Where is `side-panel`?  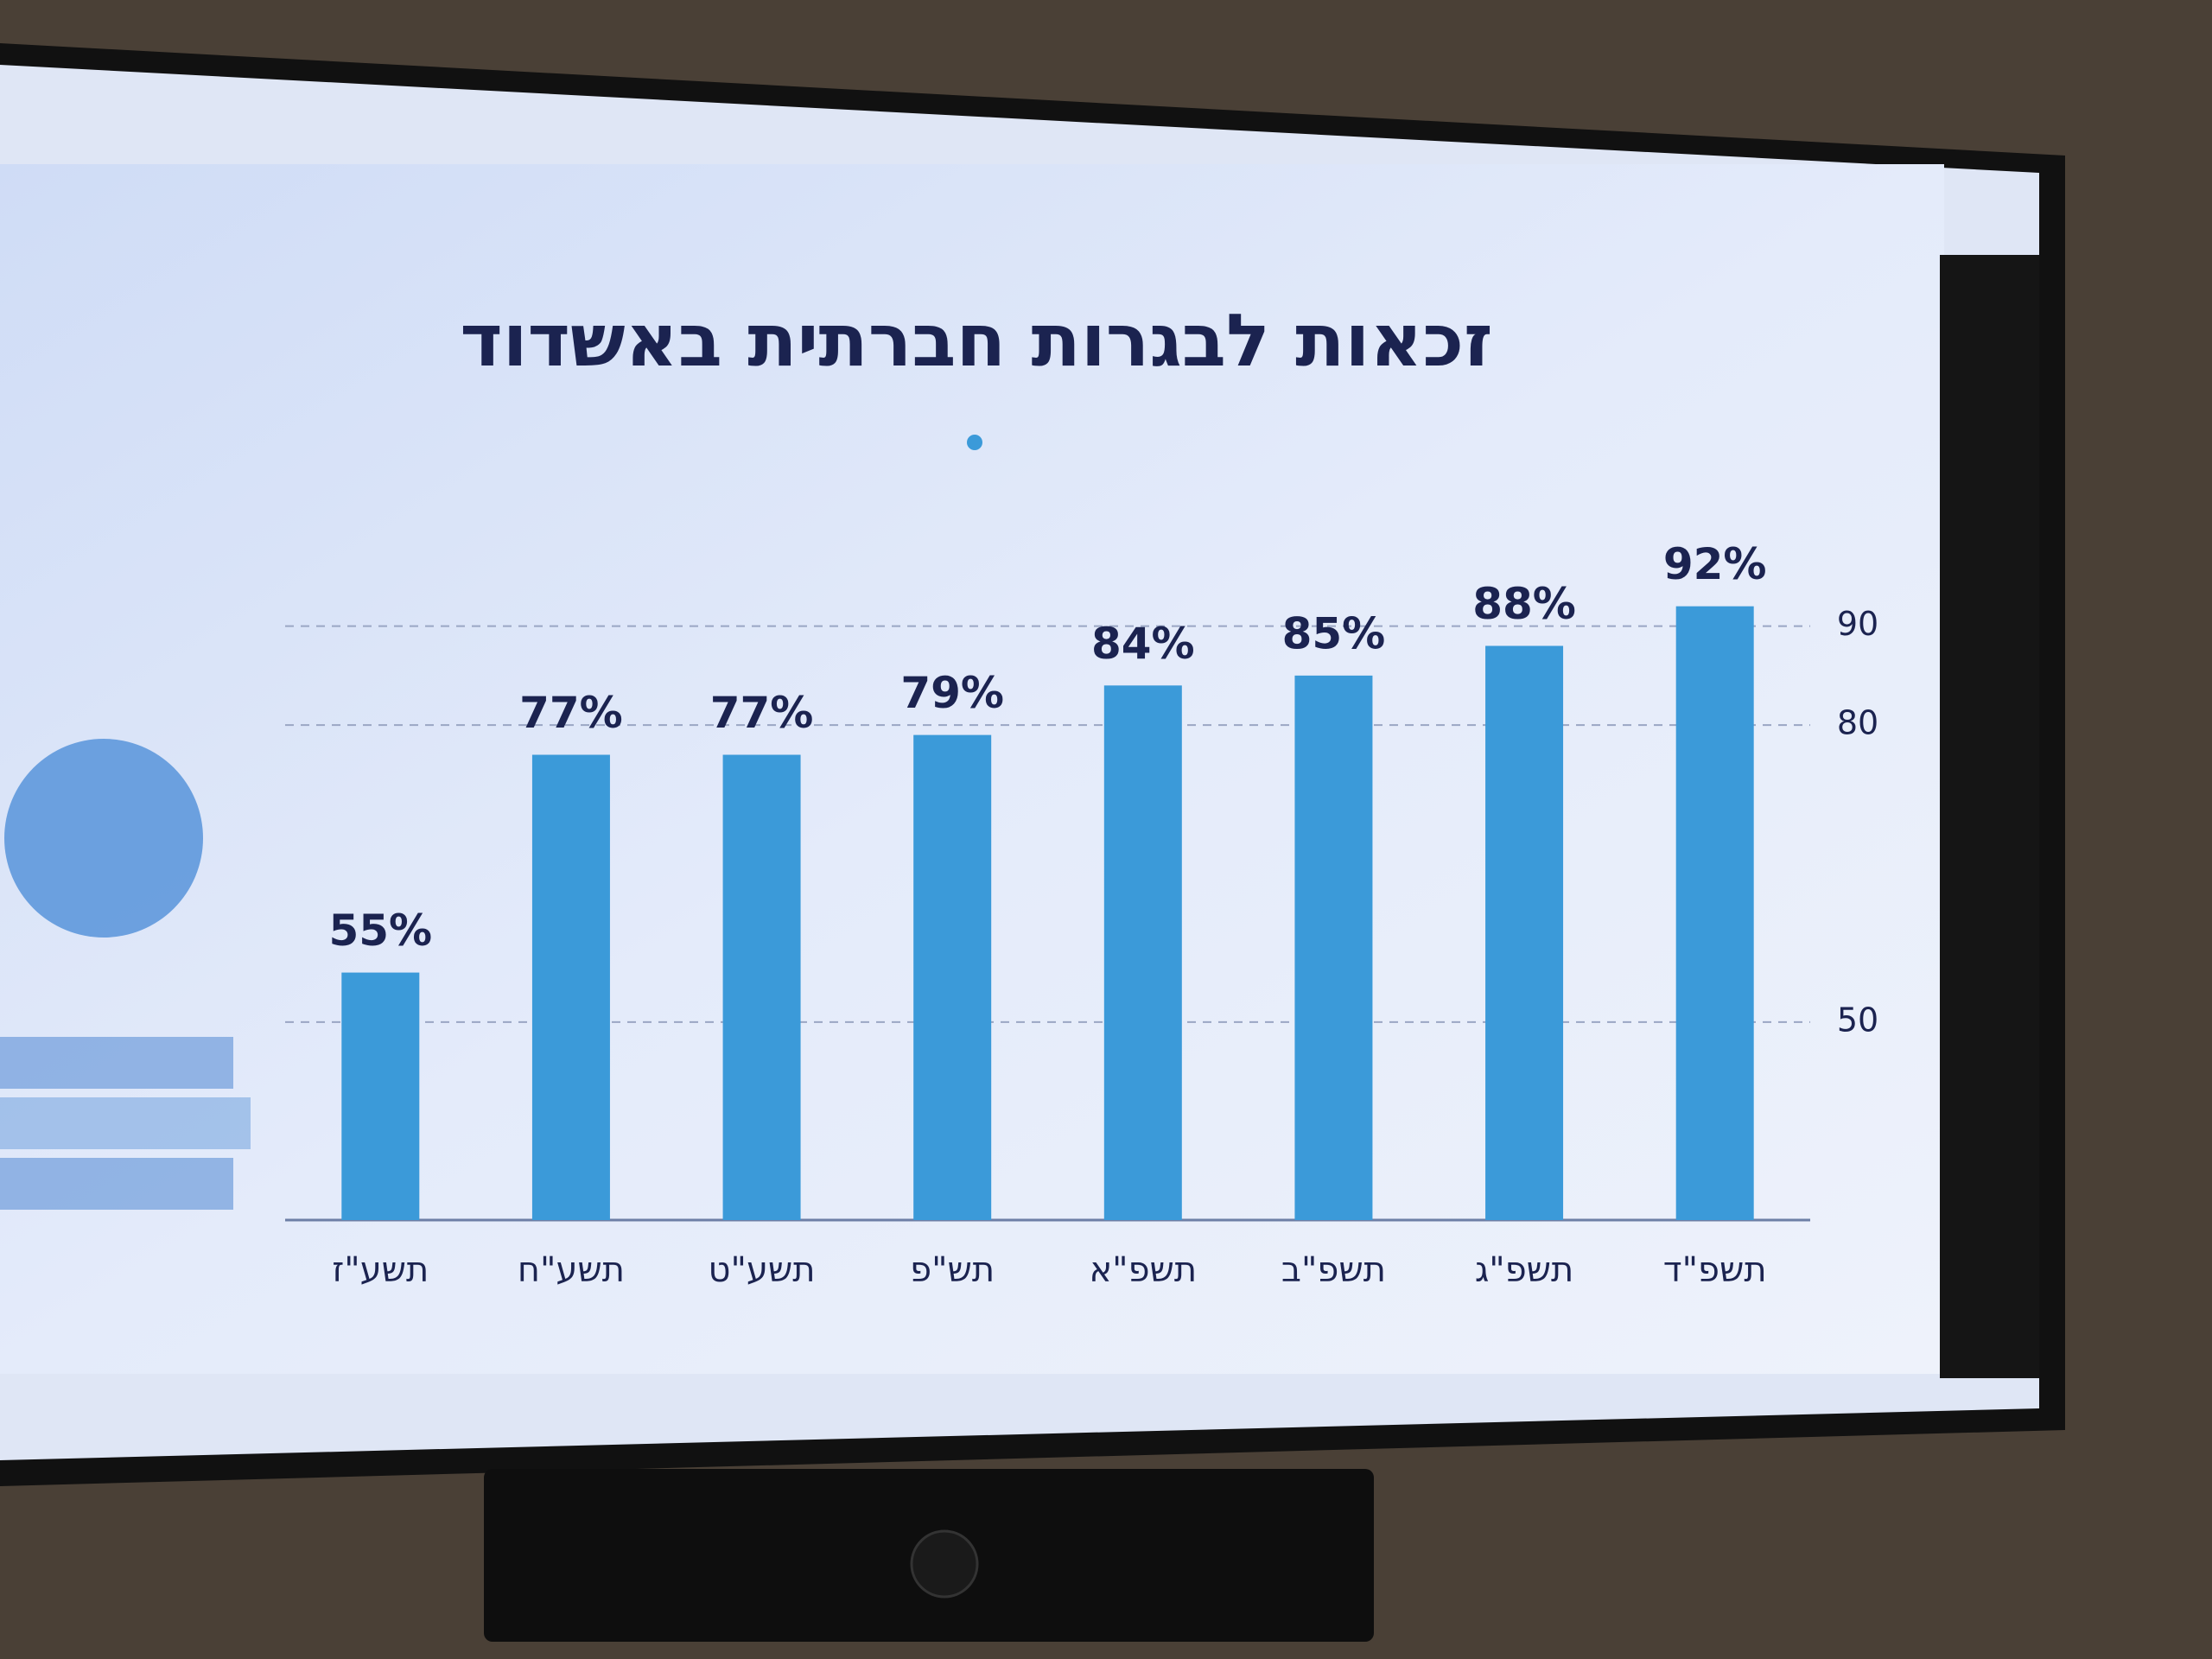 side-panel is located at coordinates (1989, 816).